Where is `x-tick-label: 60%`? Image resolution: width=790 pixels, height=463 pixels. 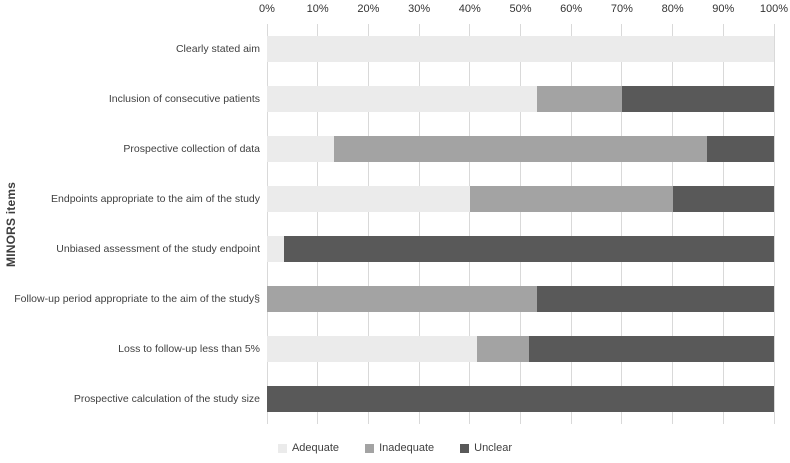
x-tick-label: 60% is located at coordinates (571, 9).